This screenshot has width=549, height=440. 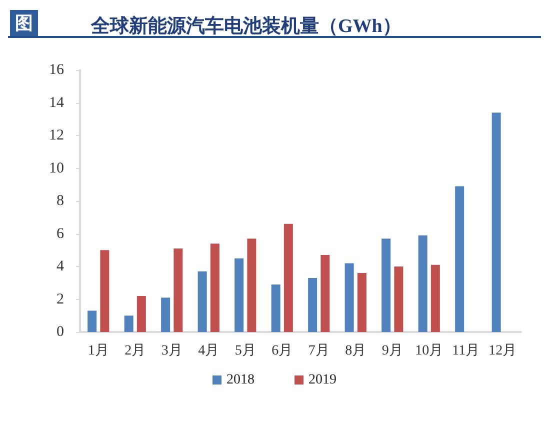 I want to click on y-tick-label: 12, so click(x=56, y=136).